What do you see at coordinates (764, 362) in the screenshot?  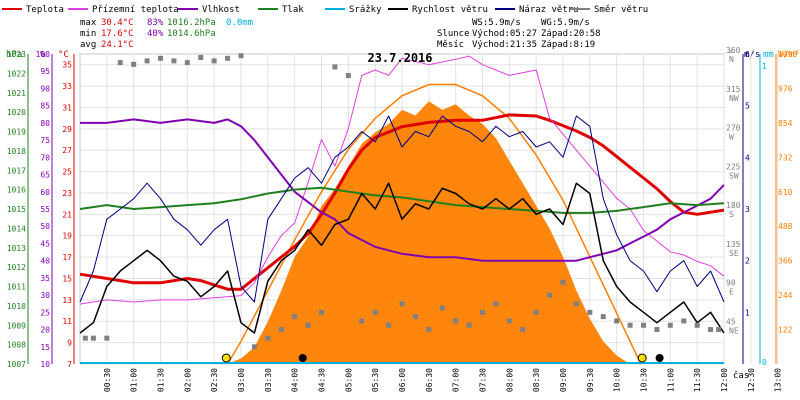 I see `rain-tick: 0` at bounding box center [764, 362].